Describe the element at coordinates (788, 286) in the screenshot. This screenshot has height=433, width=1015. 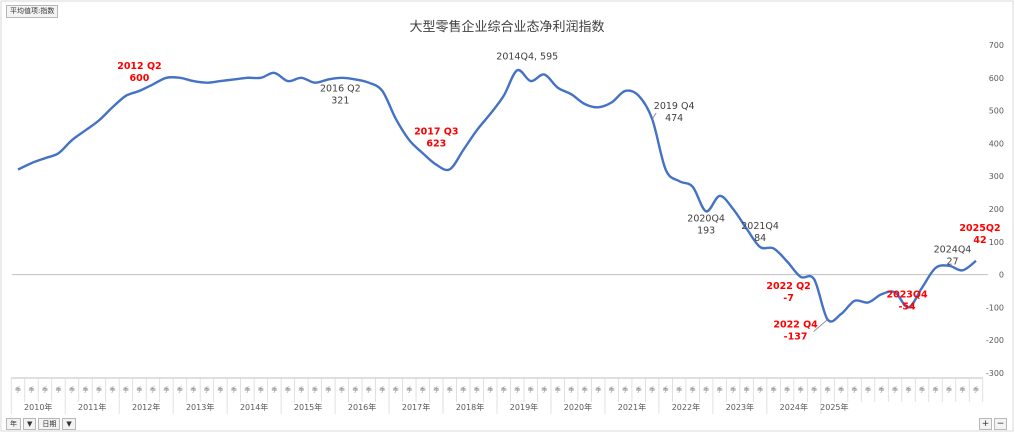
I see `annotation-label: 2022 Q2` at that location.